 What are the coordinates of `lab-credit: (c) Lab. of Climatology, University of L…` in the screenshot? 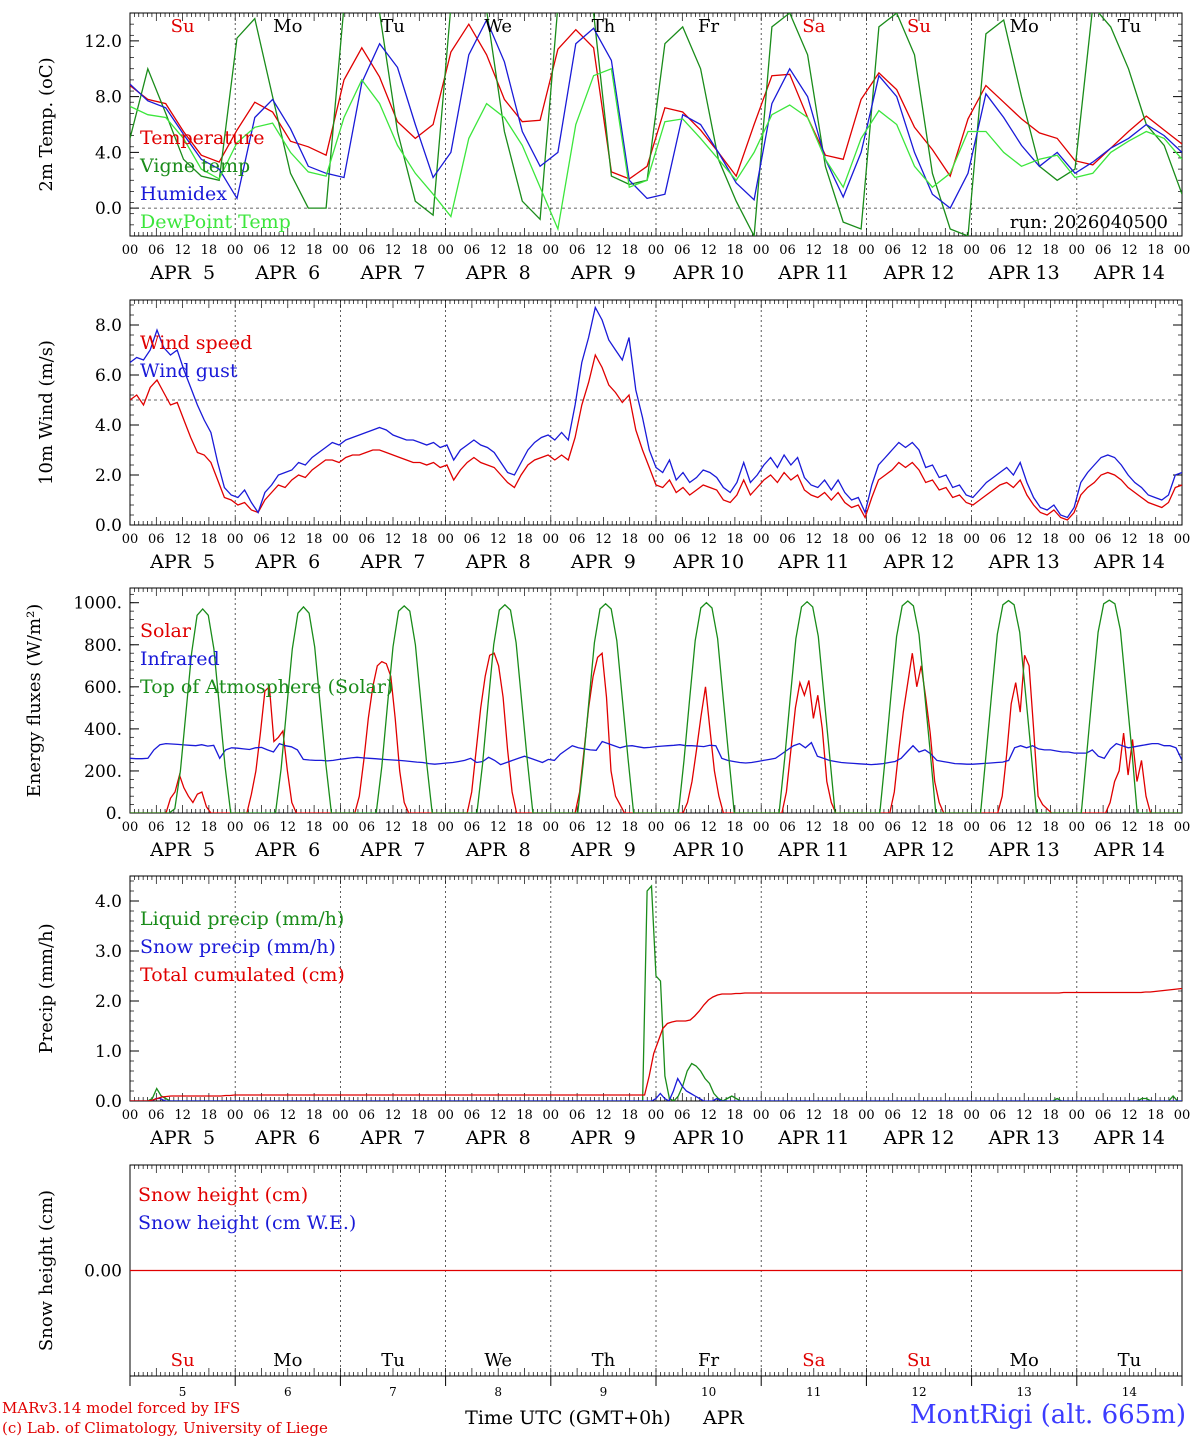 It's located at (165, 1428).